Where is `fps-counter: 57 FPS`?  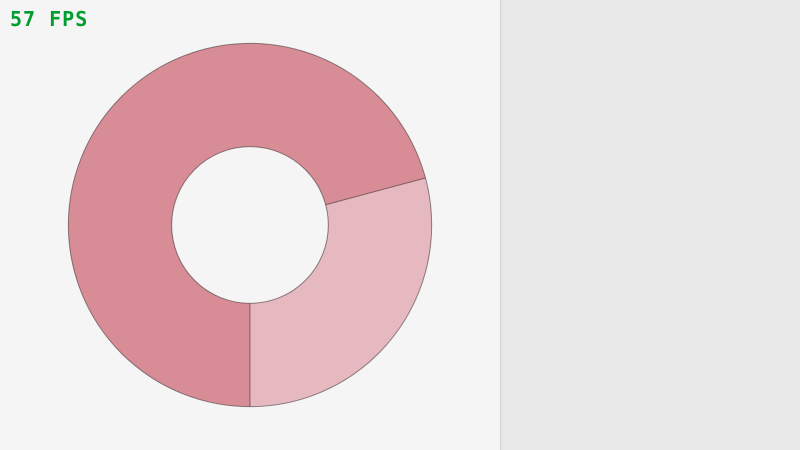 fps-counter: 57 FPS is located at coordinates (49, 19).